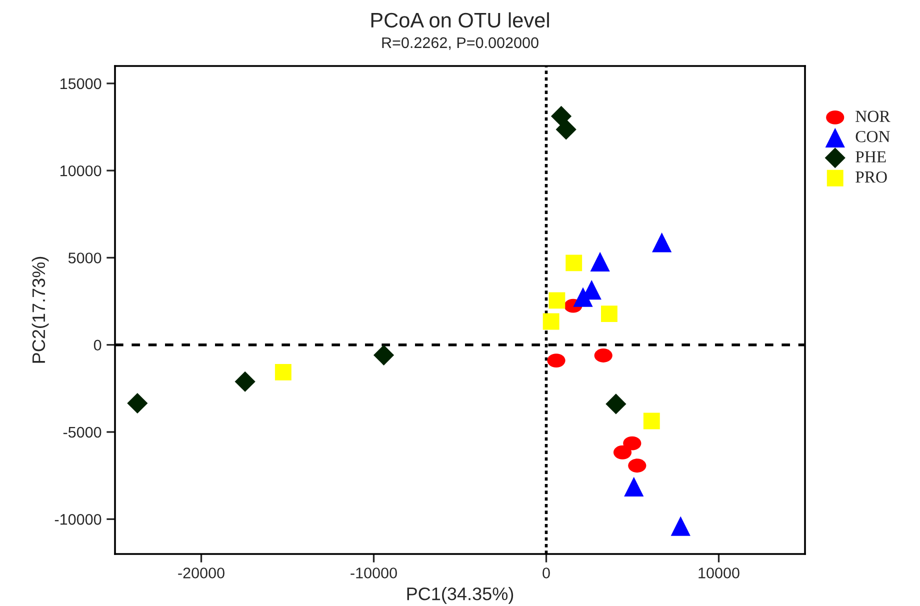 The image size is (920, 606). I want to click on y-tick-label: -5000, so click(82, 432).